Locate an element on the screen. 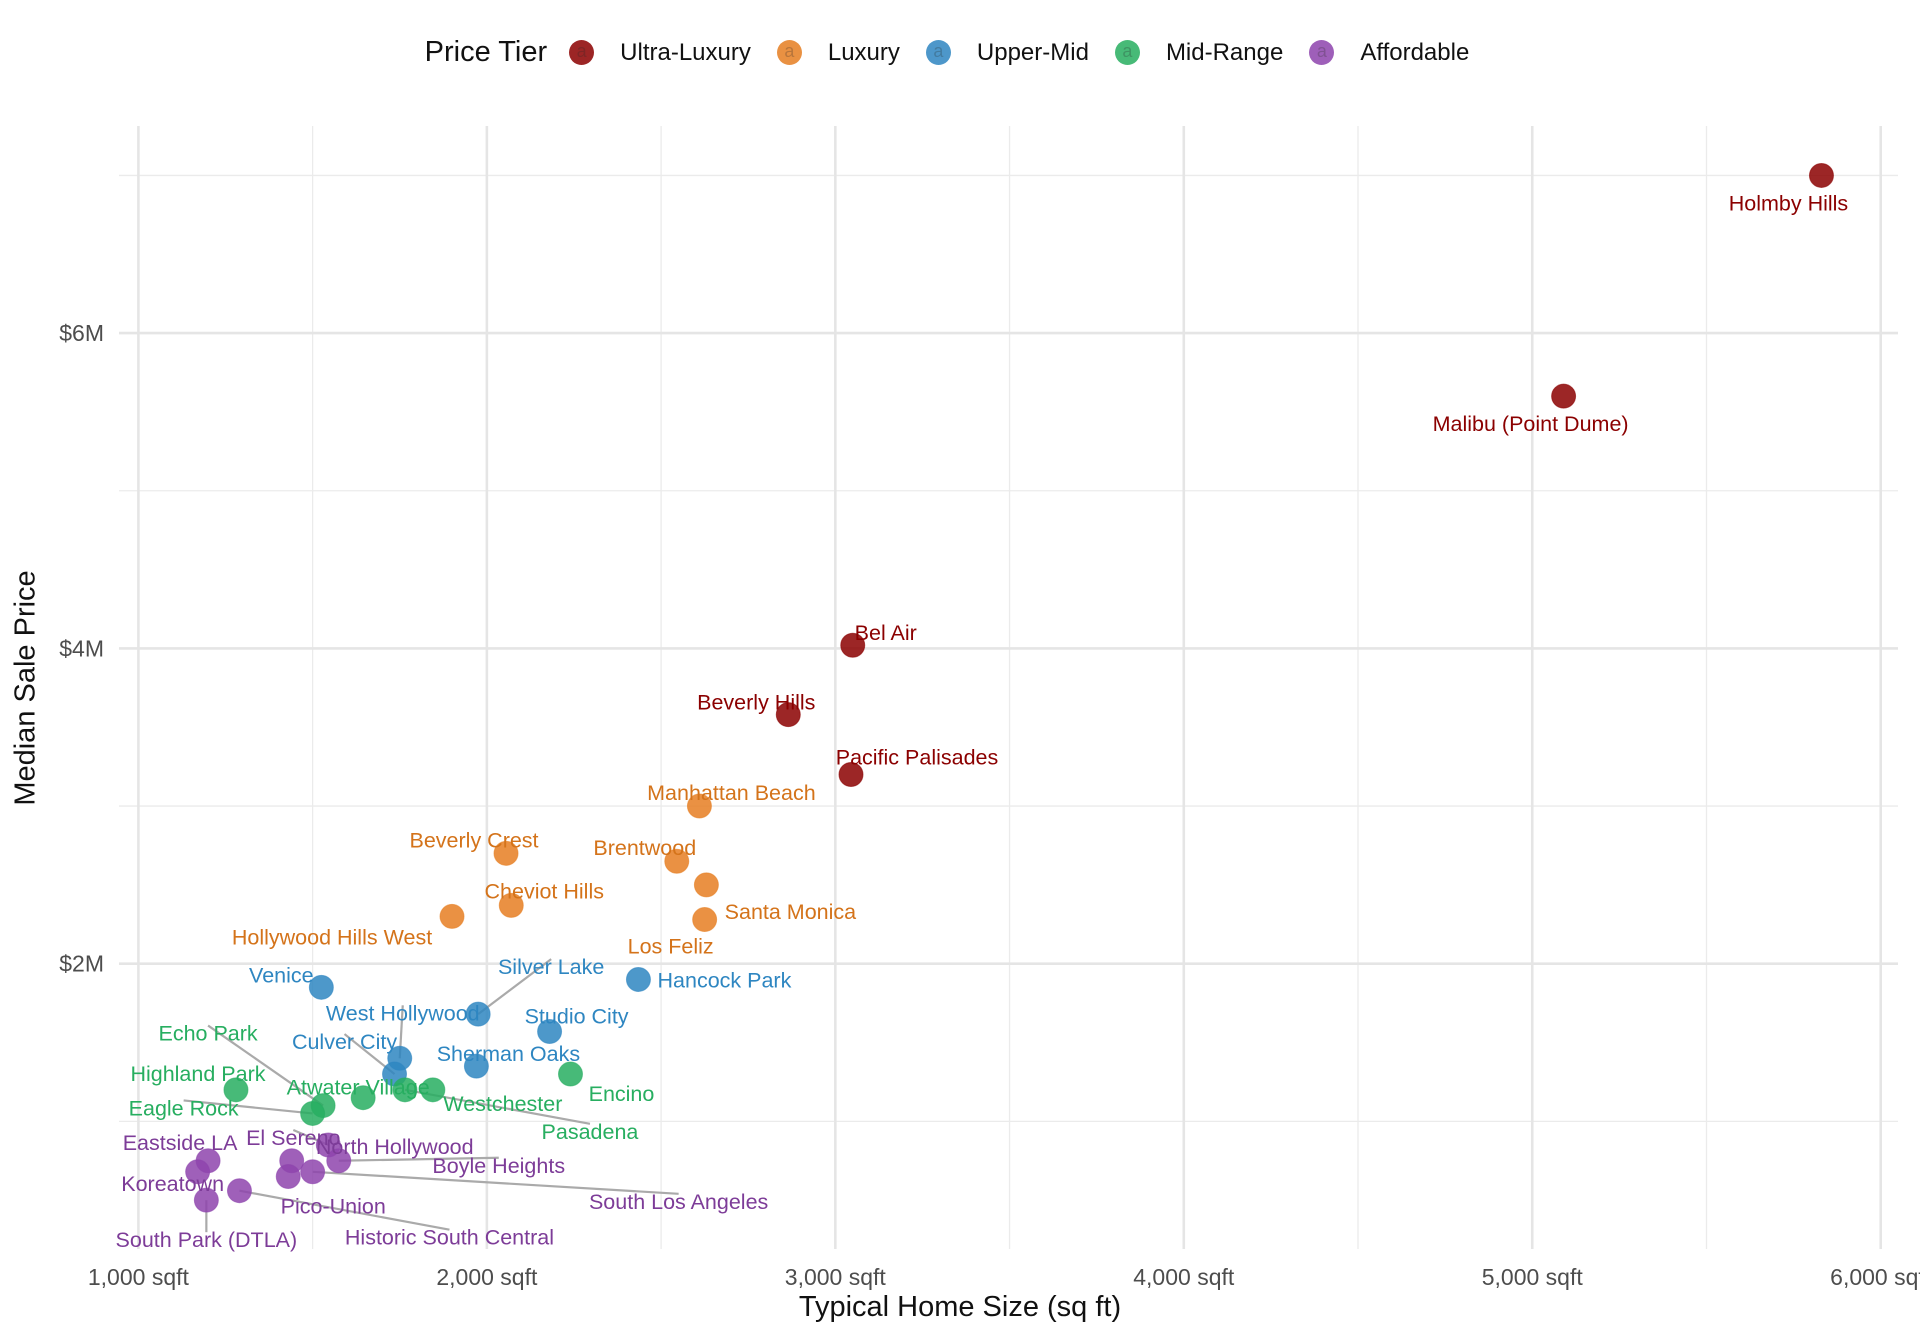  y-tick-label: $2M is located at coordinates (81, 964).